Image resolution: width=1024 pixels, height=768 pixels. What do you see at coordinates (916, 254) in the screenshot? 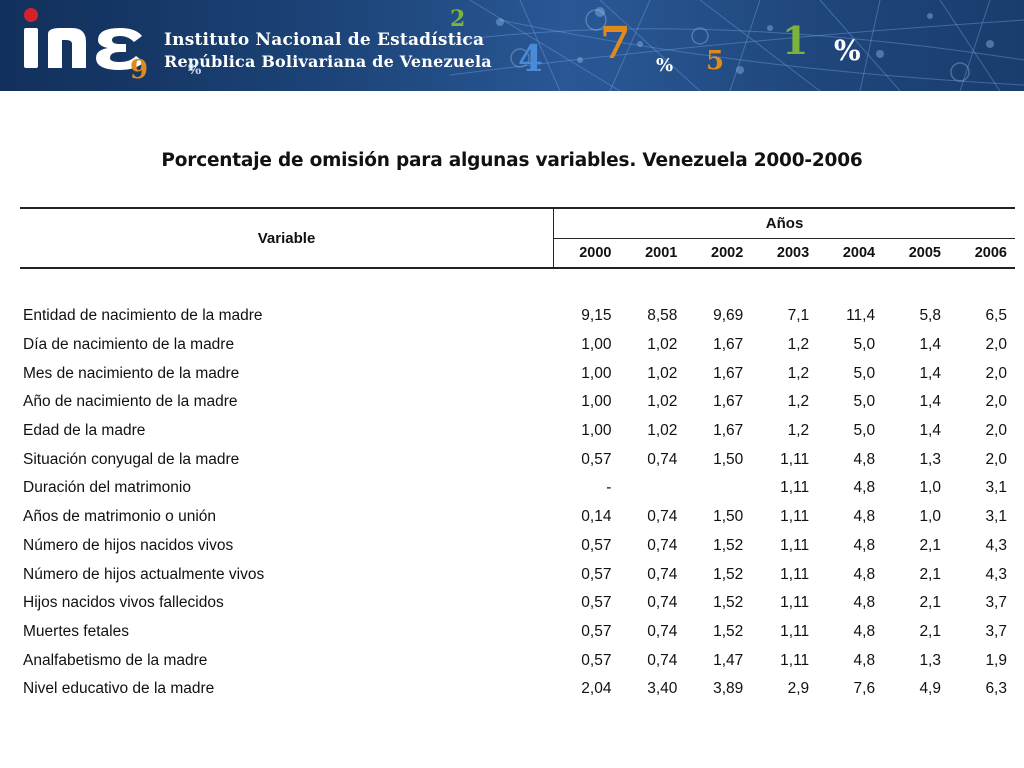
I see `column-header-year: 2005` at bounding box center [916, 254].